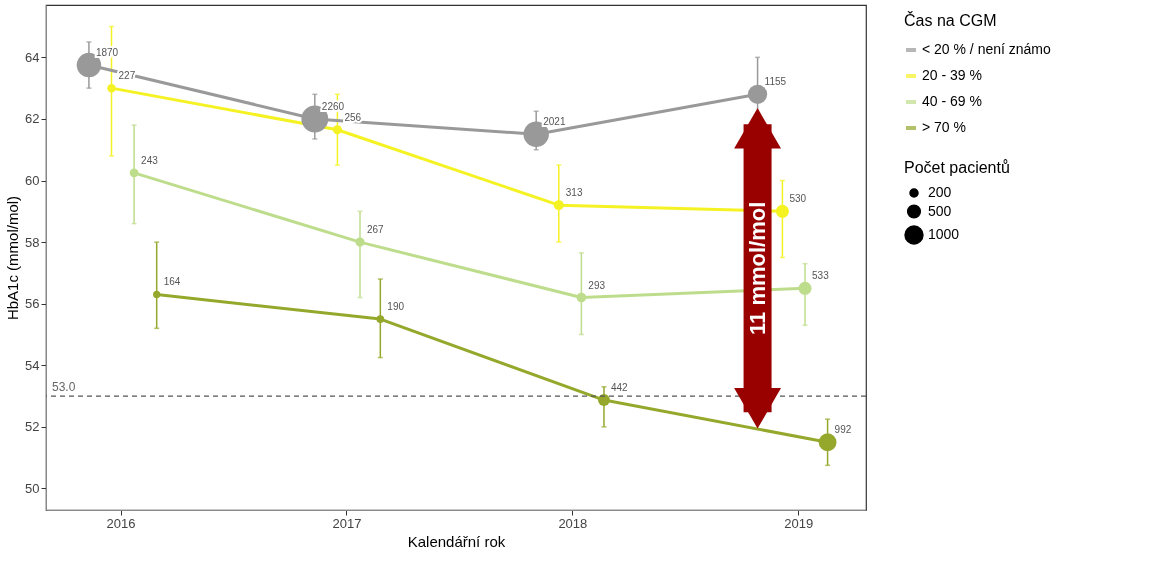  I want to click on y-tick-label: 62, so click(32, 119).